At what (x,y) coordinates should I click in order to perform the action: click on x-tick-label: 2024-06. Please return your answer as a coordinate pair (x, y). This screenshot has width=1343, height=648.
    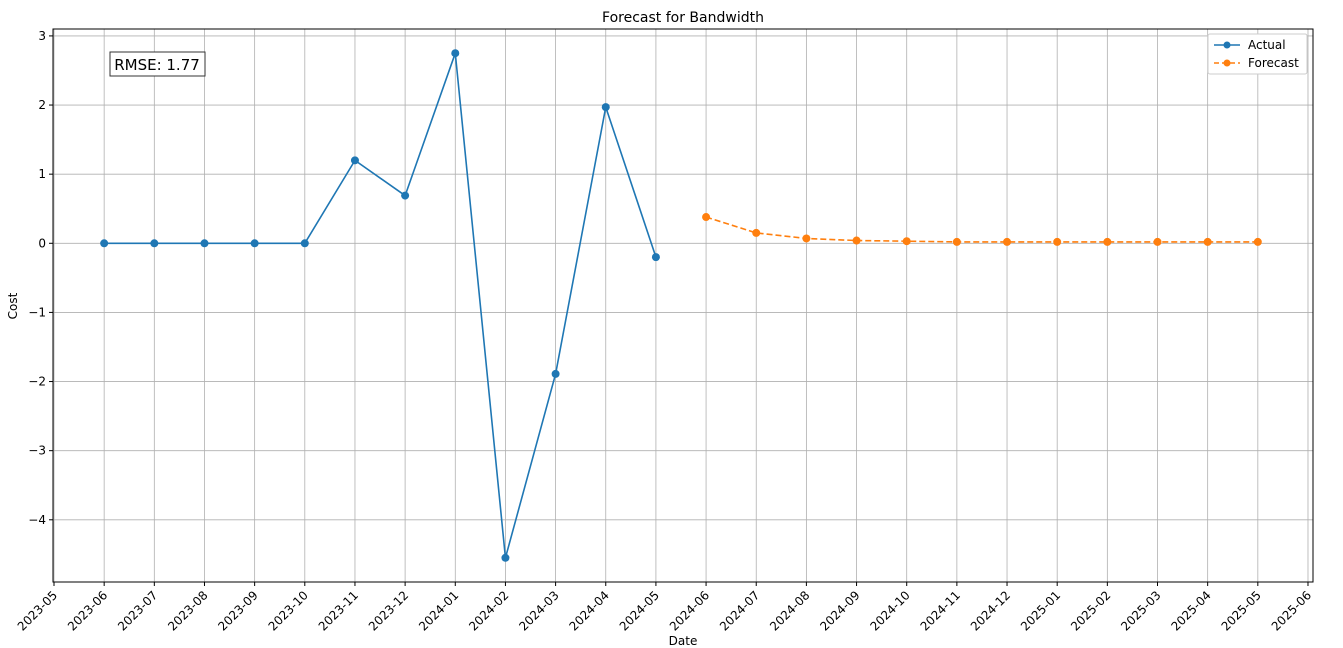
    Looking at the image, I should click on (689, 610).